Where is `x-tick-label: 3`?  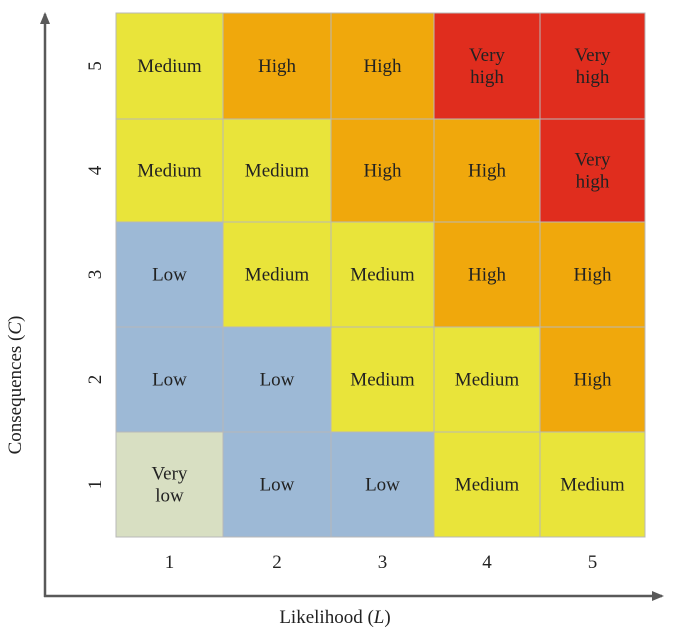
x-tick-label: 3 is located at coordinates (383, 562).